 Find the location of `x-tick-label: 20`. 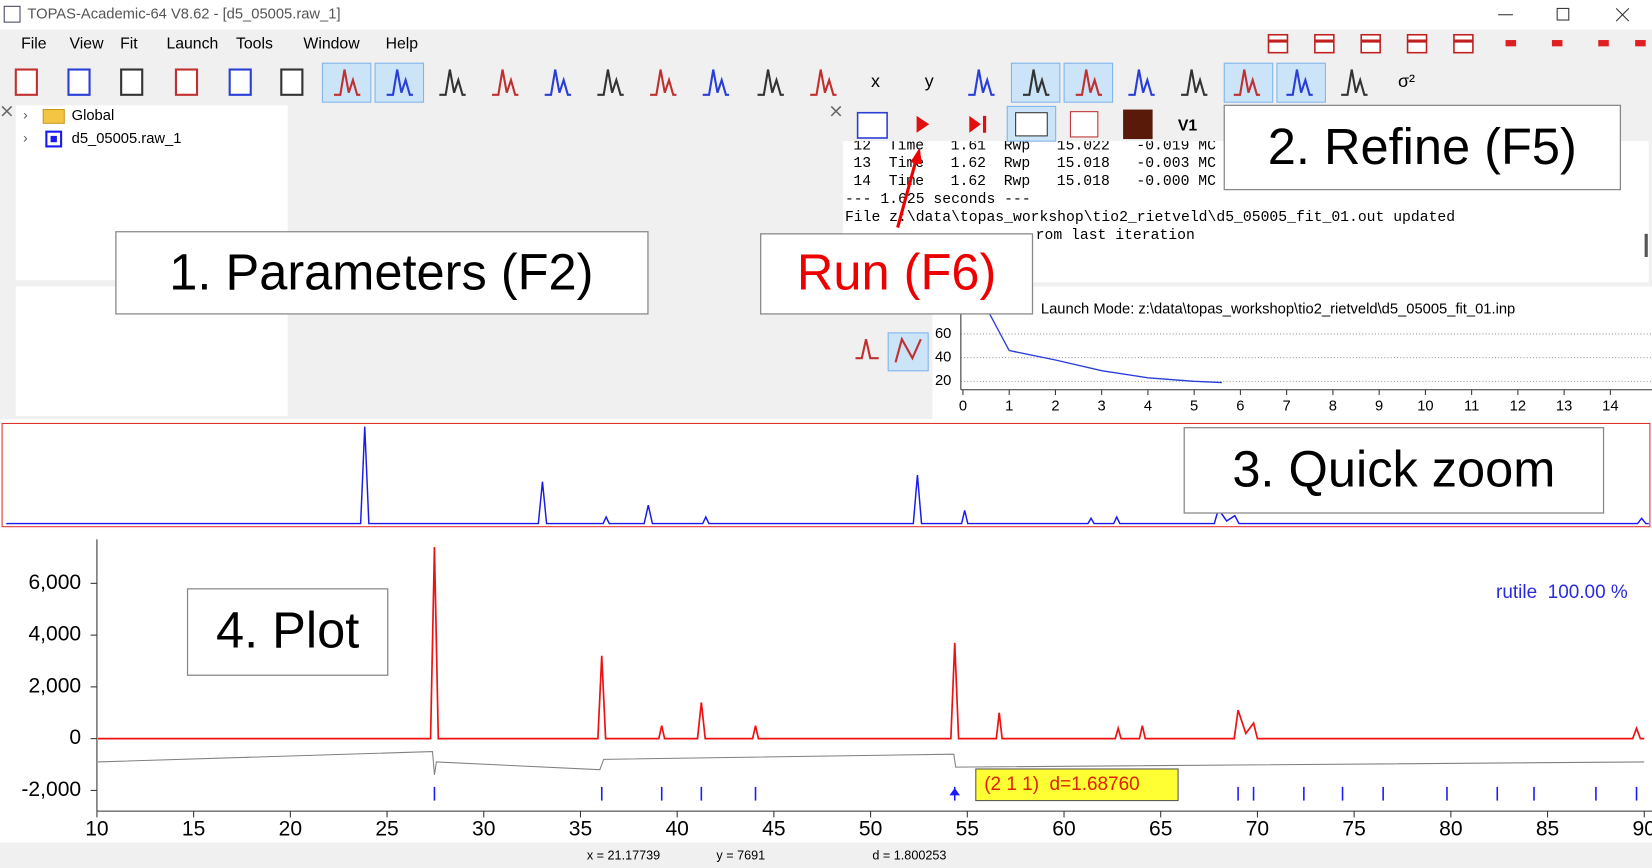

x-tick-label: 20 is located at coordinates (290, 829).